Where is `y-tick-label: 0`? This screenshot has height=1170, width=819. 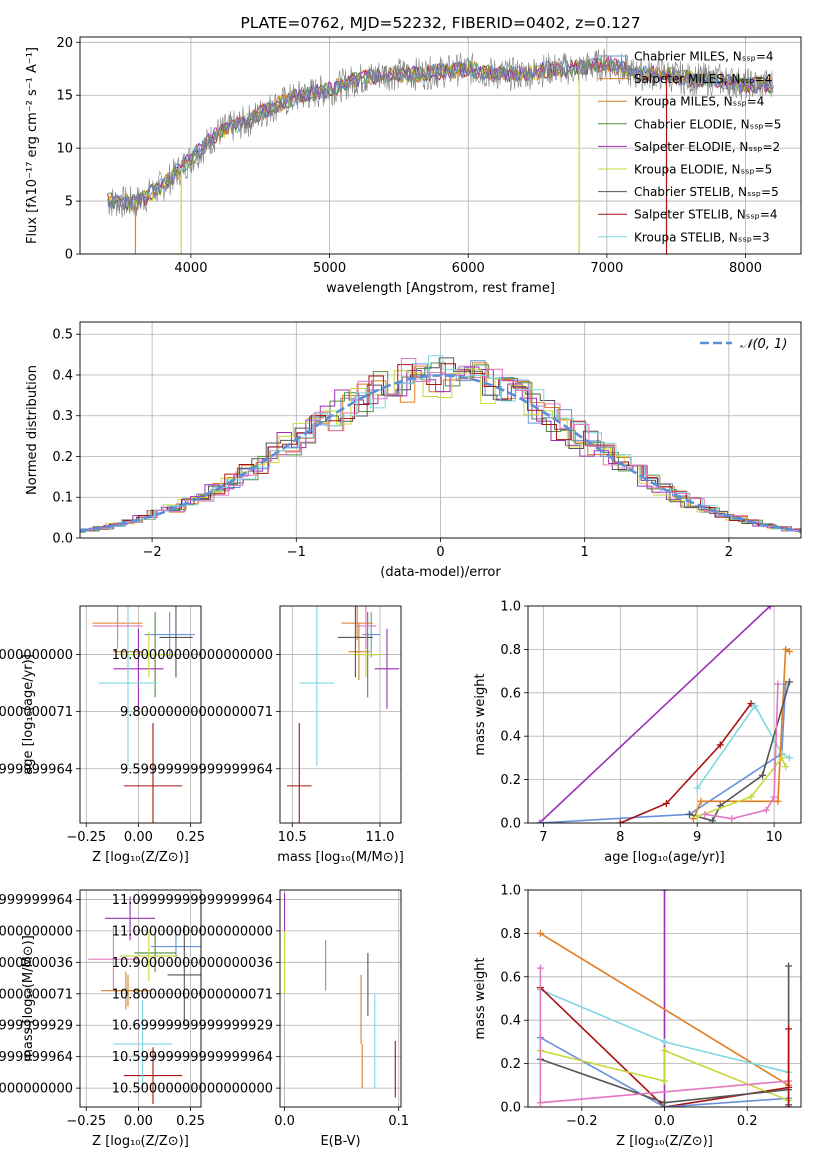
y-tick-label: 0 is located at coordinates (69, 255).